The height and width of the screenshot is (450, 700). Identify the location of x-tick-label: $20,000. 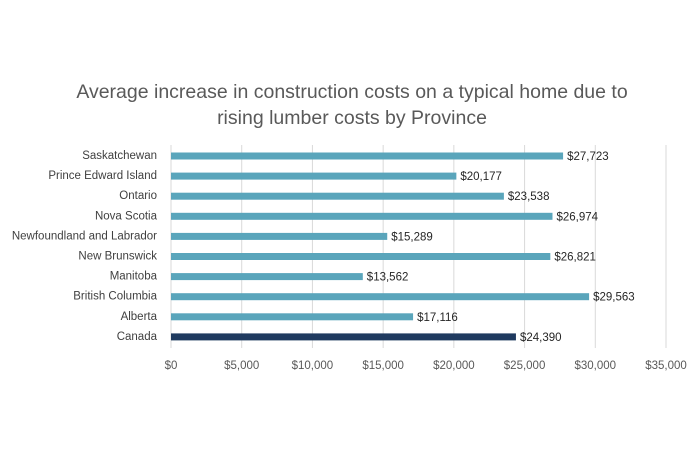
(454, 366).